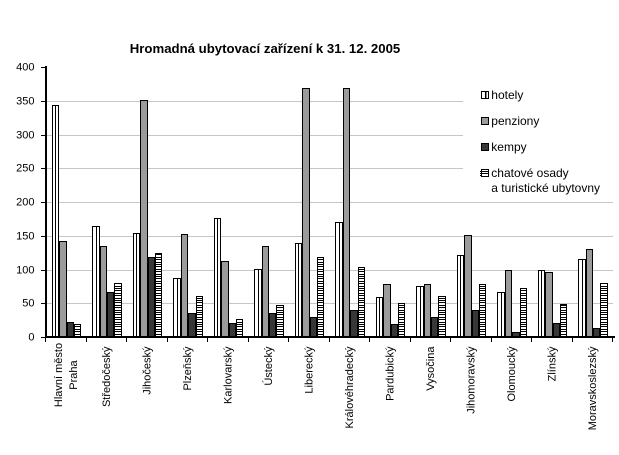  Describe the element at coordinates (228, 375) in the screenshot. I see `svg-text: Karlovarský` at that location.